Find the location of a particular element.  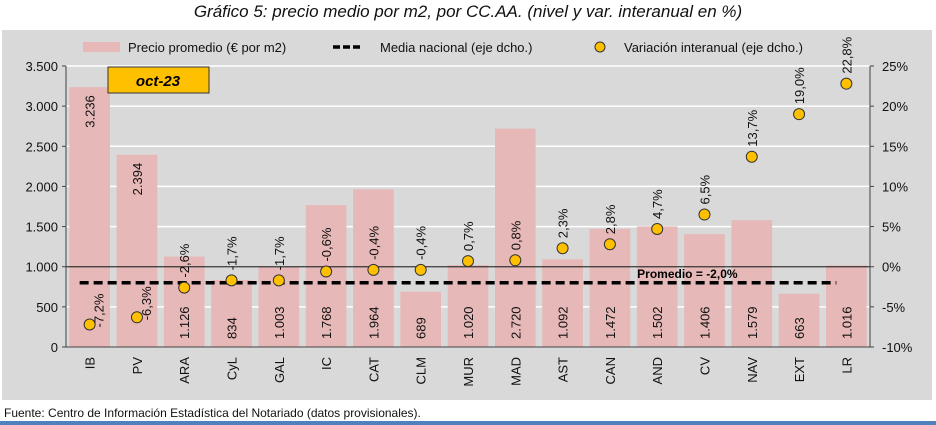

point-MAD is located at coordinates (515, 260).